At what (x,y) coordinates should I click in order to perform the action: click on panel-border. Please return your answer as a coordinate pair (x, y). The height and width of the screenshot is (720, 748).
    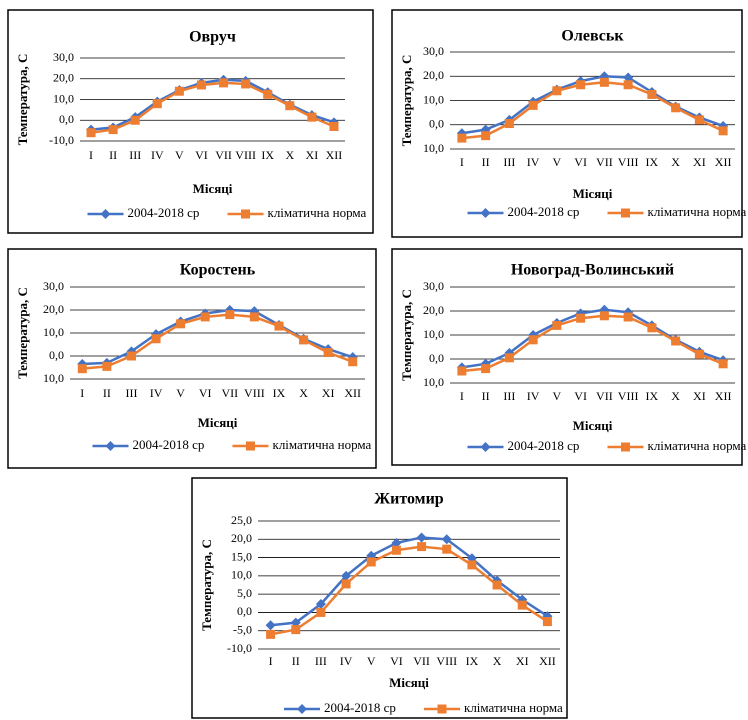
    Looking at the image, I should click on (567, 357).